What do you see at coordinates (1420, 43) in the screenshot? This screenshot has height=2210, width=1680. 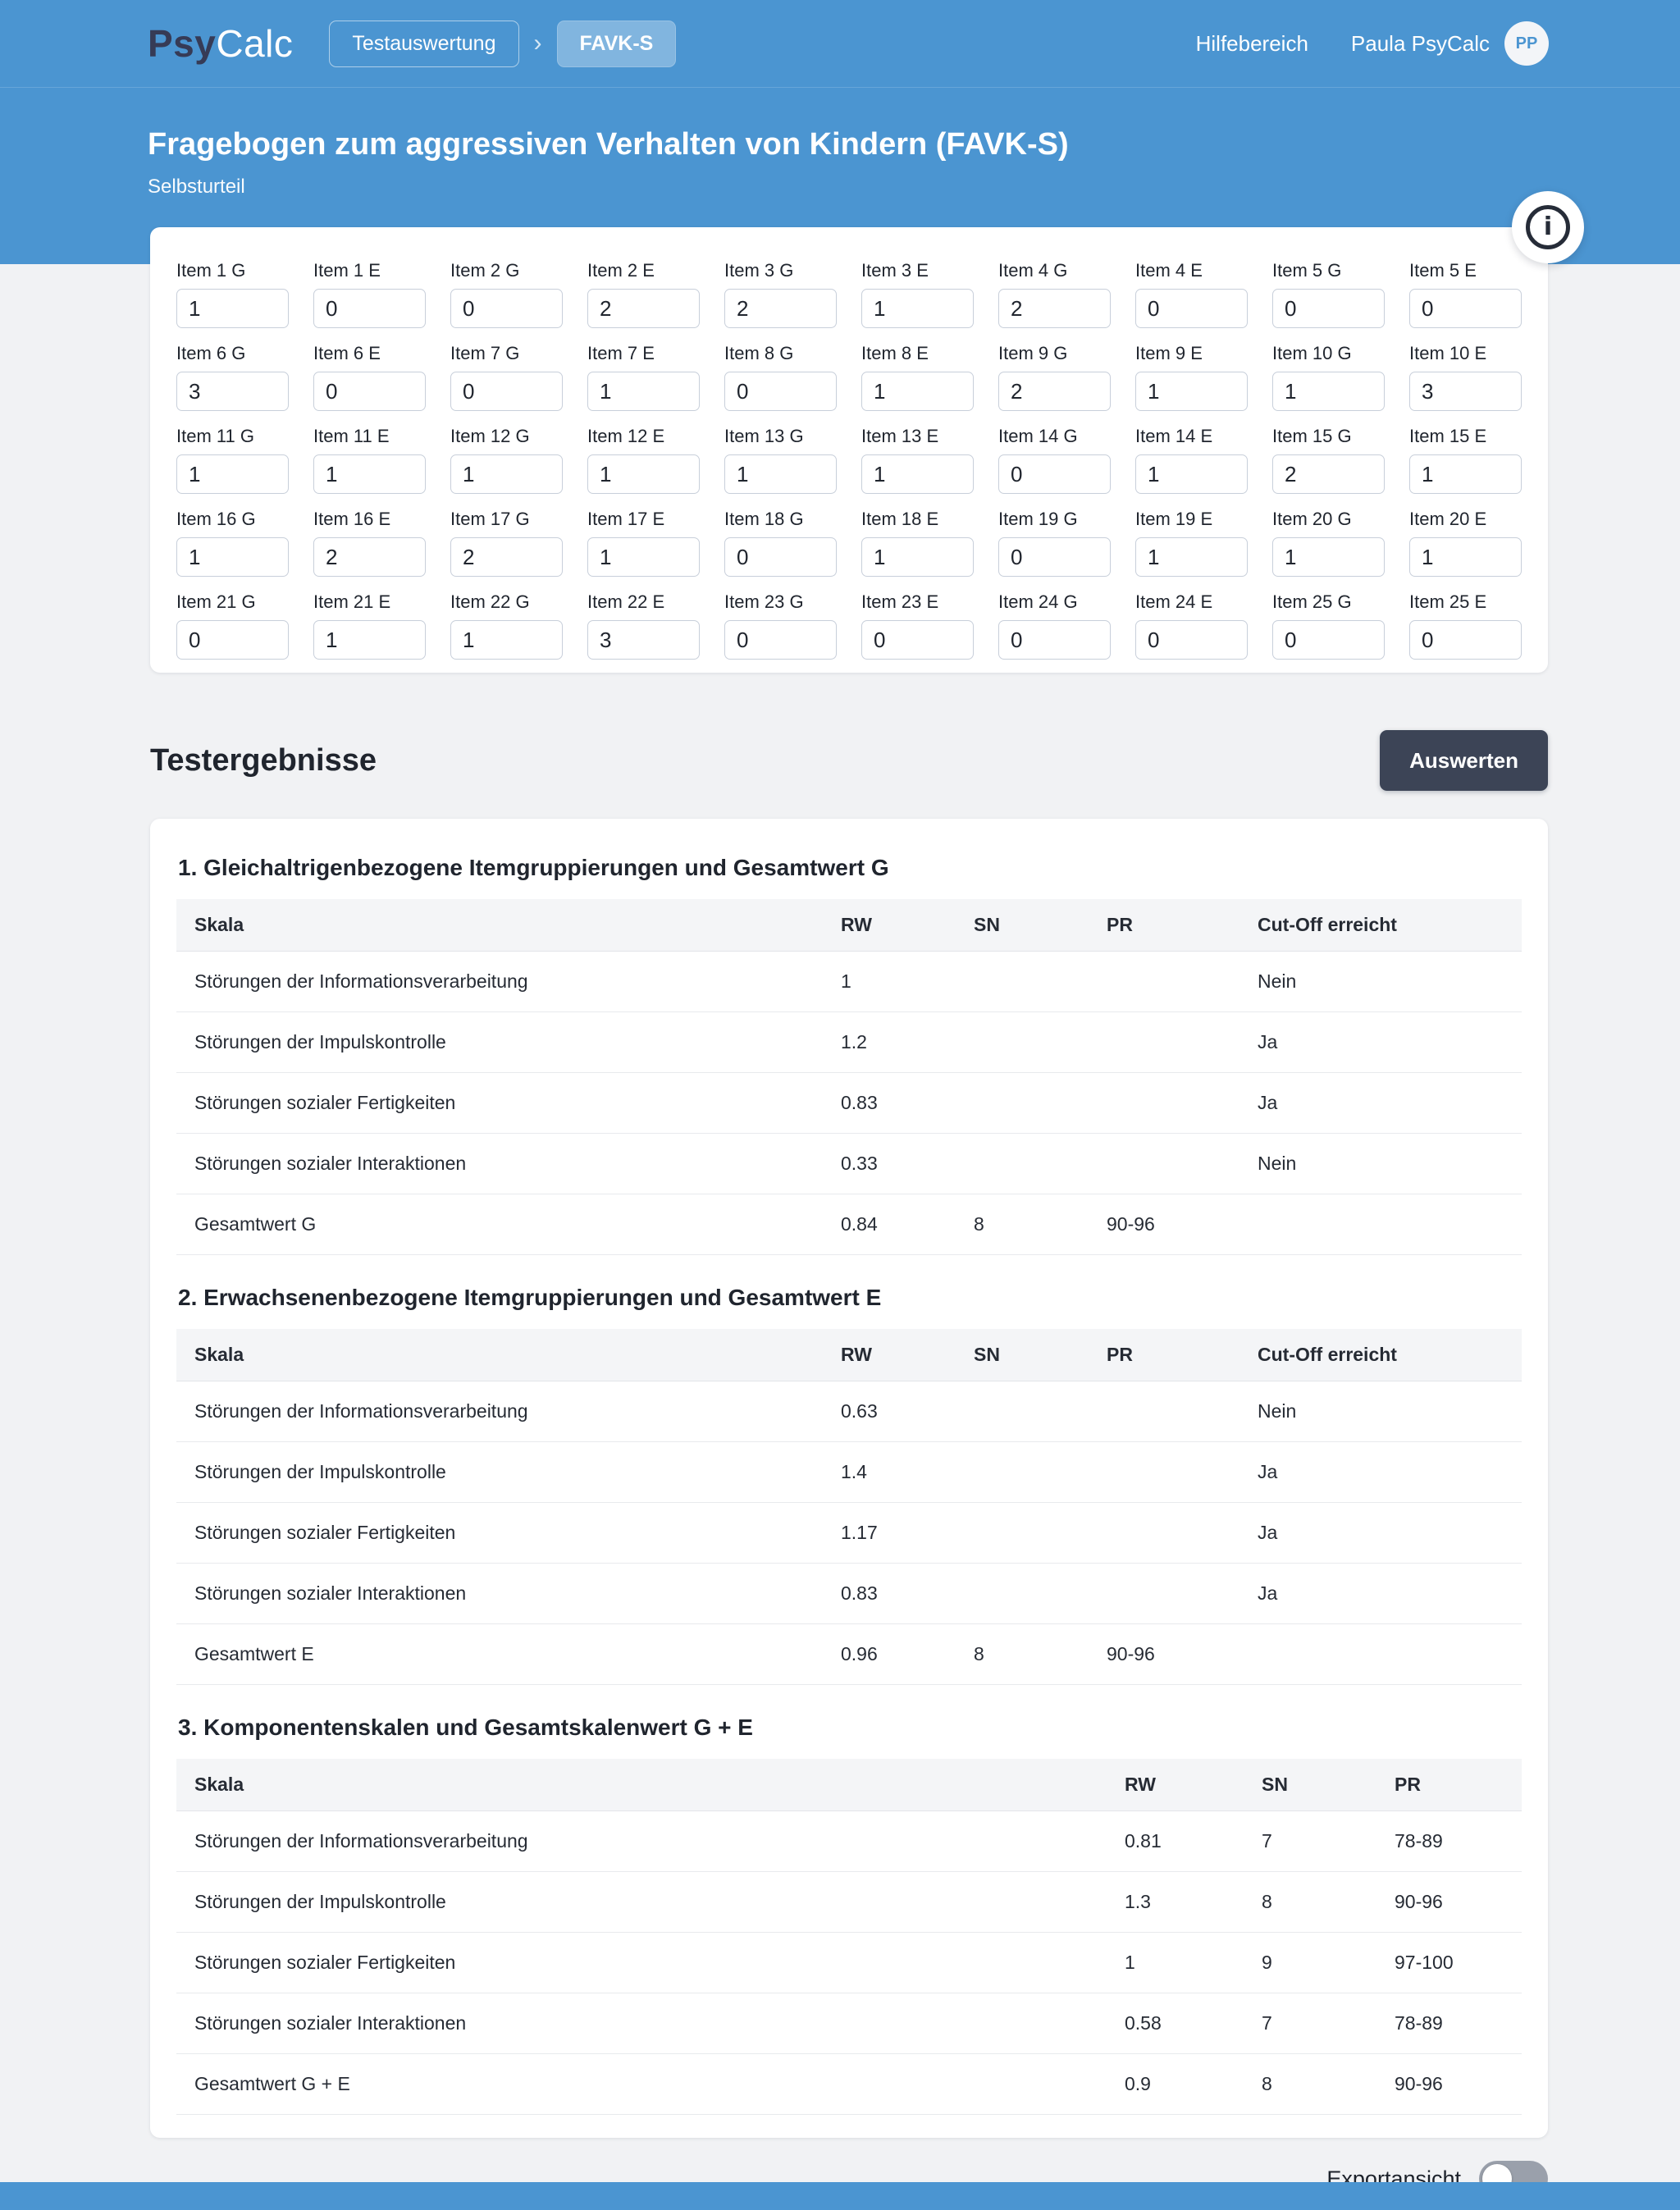 I see `user-link: Paula PsyCalc` at bounding box center [1420, 43].